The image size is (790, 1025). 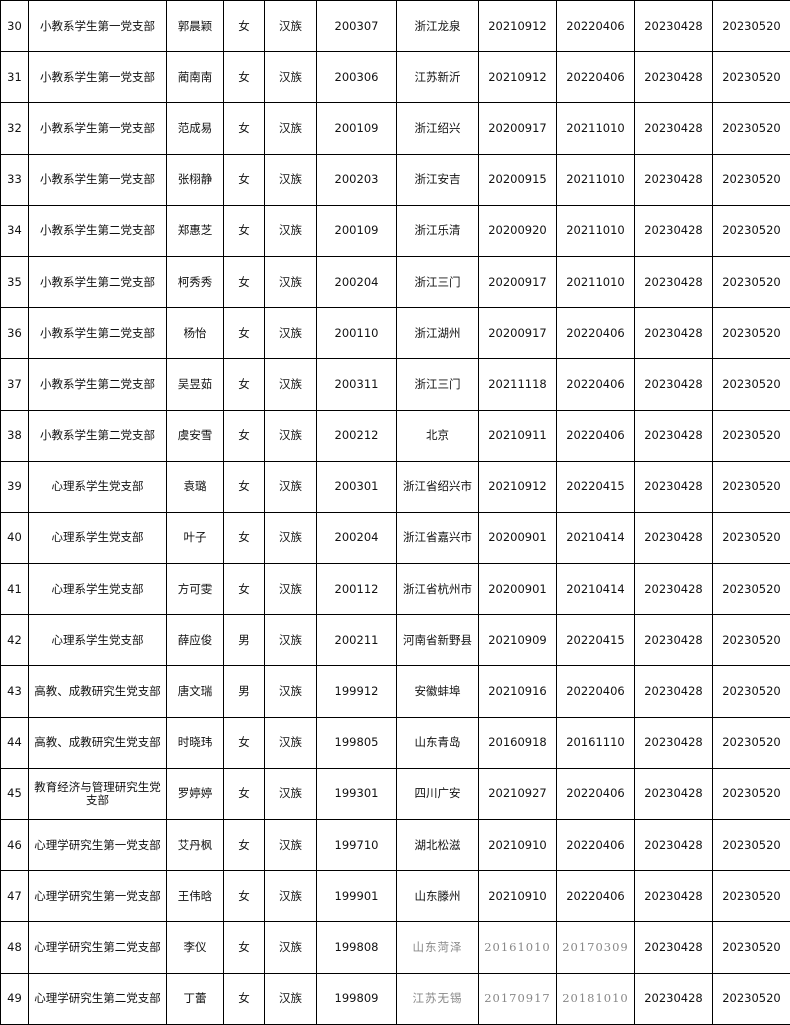 What do you see at coordinates (518, 230) in the screenshot?
I see `table-cell: 20200920` at bounding box center [518, 230].